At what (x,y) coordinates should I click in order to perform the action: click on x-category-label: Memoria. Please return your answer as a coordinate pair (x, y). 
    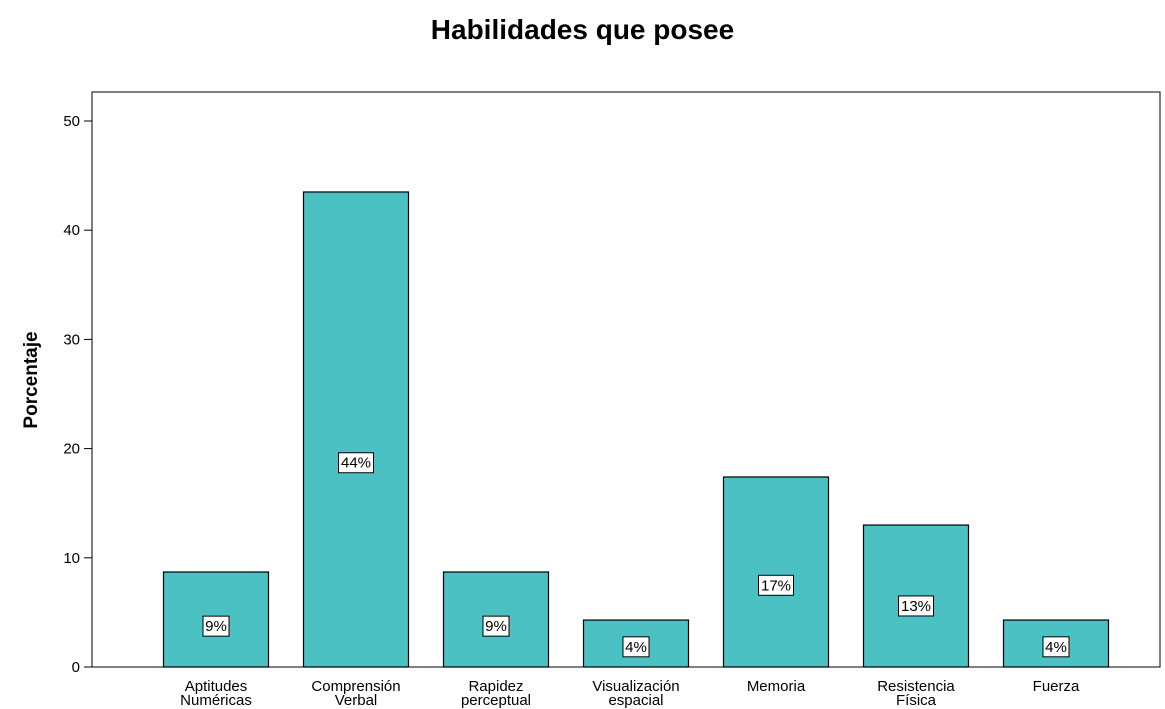
    Looking at the image, I should click on (776, 686).